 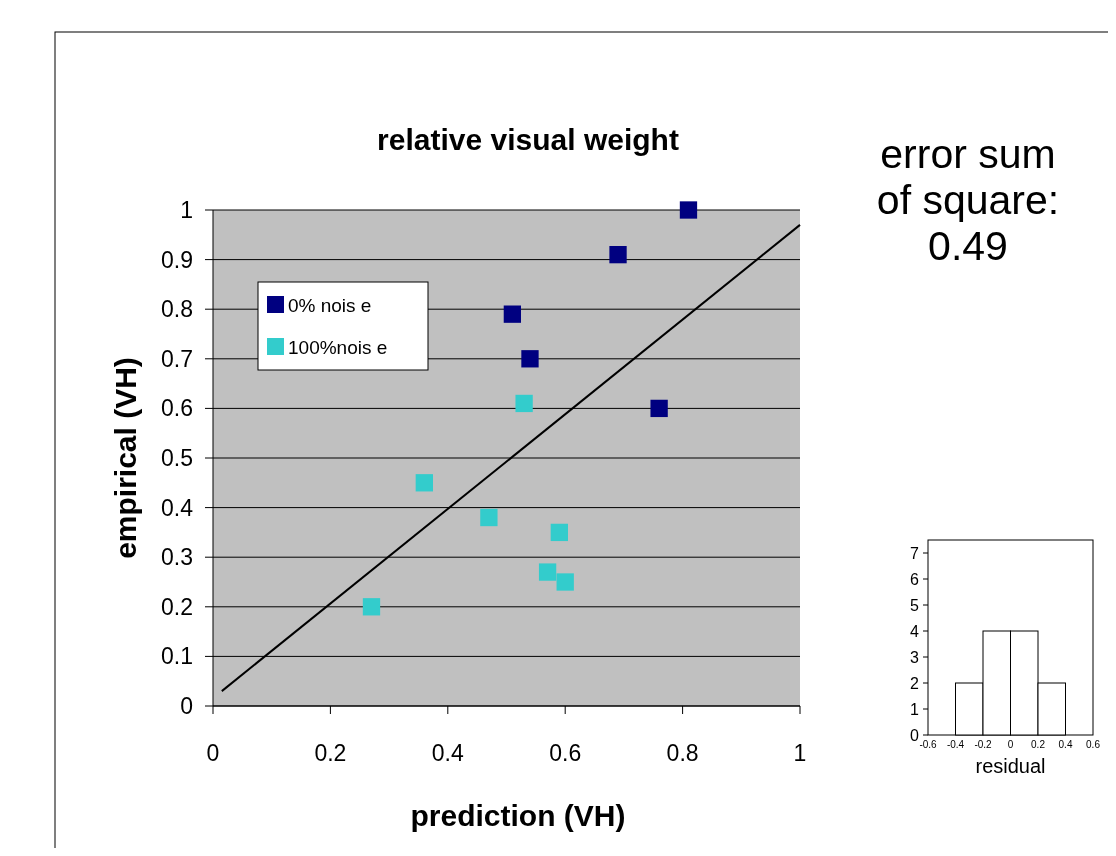 What do you see at coordinates (528, 139) in the screenshot?
I see `chart-title: relative visual weight` at bounding box center [528, 139].